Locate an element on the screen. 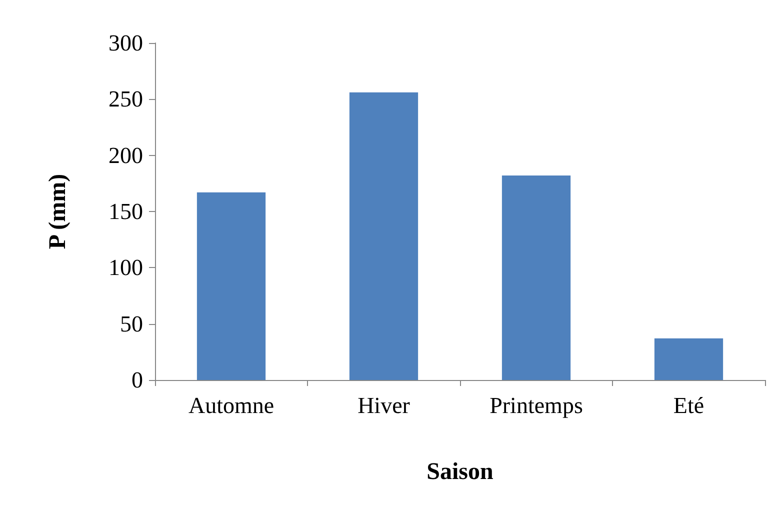 The width and height of the screenshot is (781, 509). x-tick-label: Hiver is located at coordinates (384, 405).